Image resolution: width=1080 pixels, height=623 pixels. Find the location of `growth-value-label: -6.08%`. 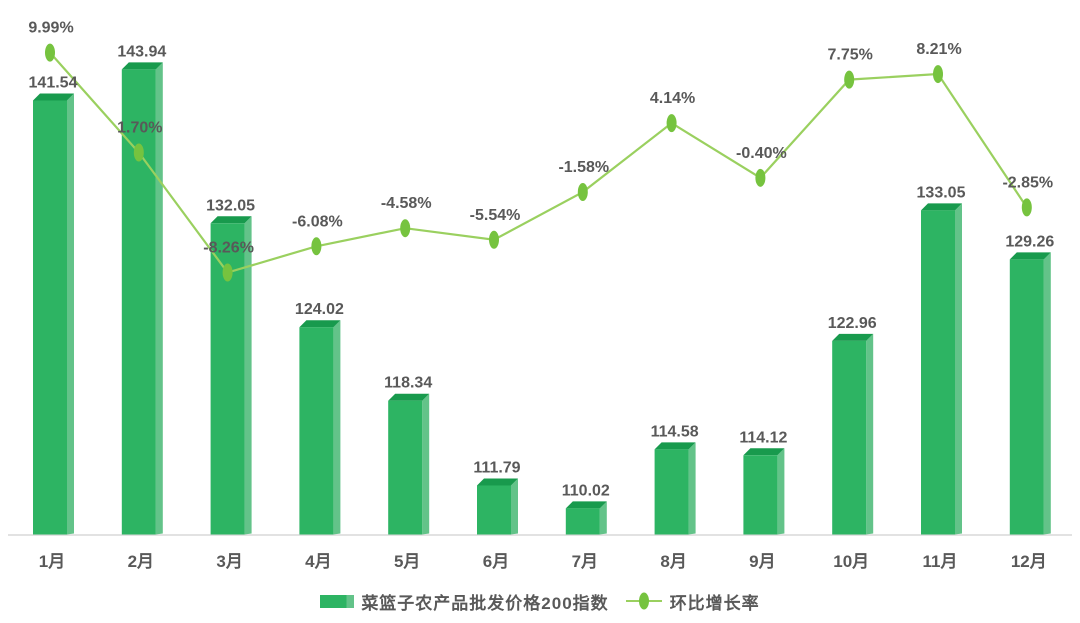

growth-value-label: -6.08% is located at coordinates (317, 221).